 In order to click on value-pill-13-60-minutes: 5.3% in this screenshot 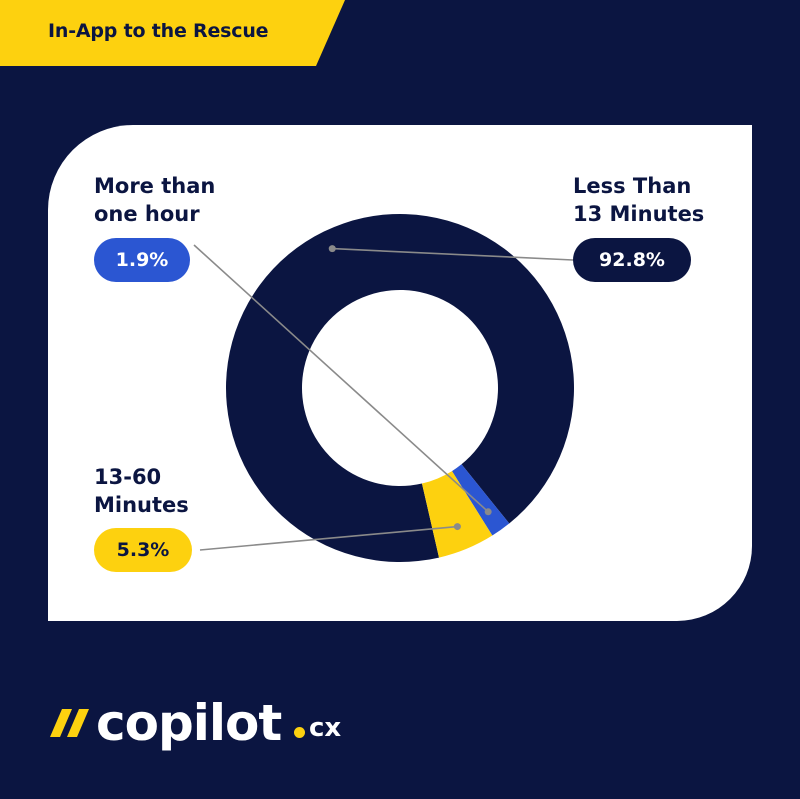, I will do `click(143, 550)`.